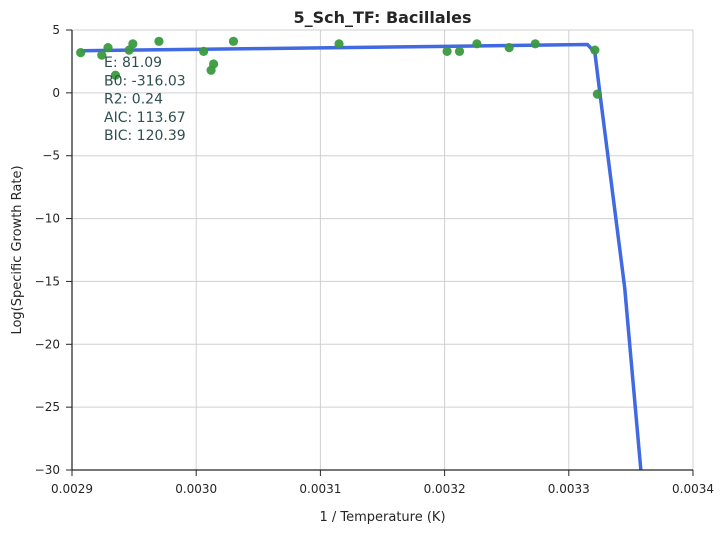  Describe the element at coordinates (569, 489) in the screenshot. I see `x-tick-label: 0.0033` at that location.